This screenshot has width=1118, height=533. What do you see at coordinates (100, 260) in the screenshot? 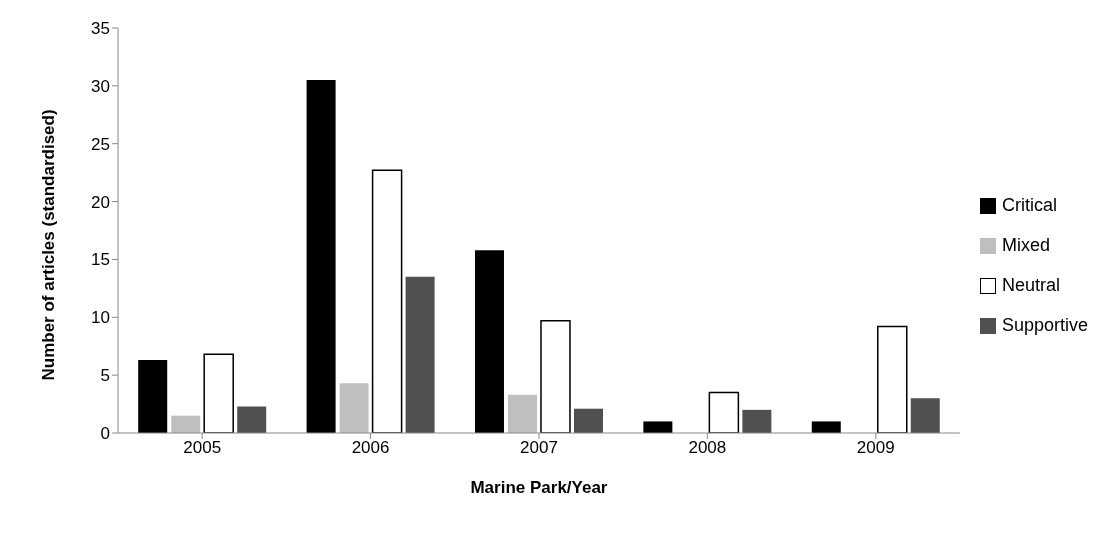
I see `y-tick-label: 15` at bounding box center [100, 260].